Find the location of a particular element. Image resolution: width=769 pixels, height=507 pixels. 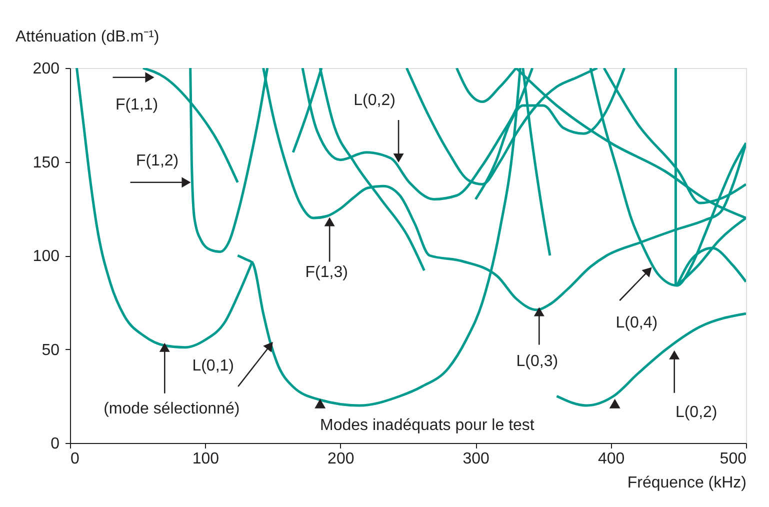

annotation: L(0,3) is located at coordinates (537, 361).